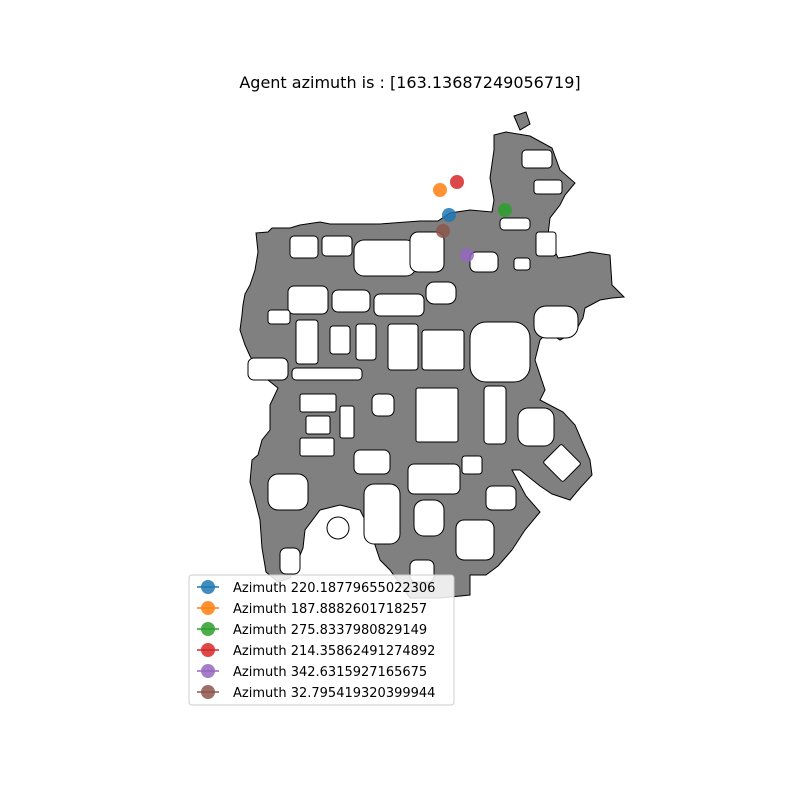  I want to click on legend-label: Azimuth 220.18779655022306, so click(334, 588).